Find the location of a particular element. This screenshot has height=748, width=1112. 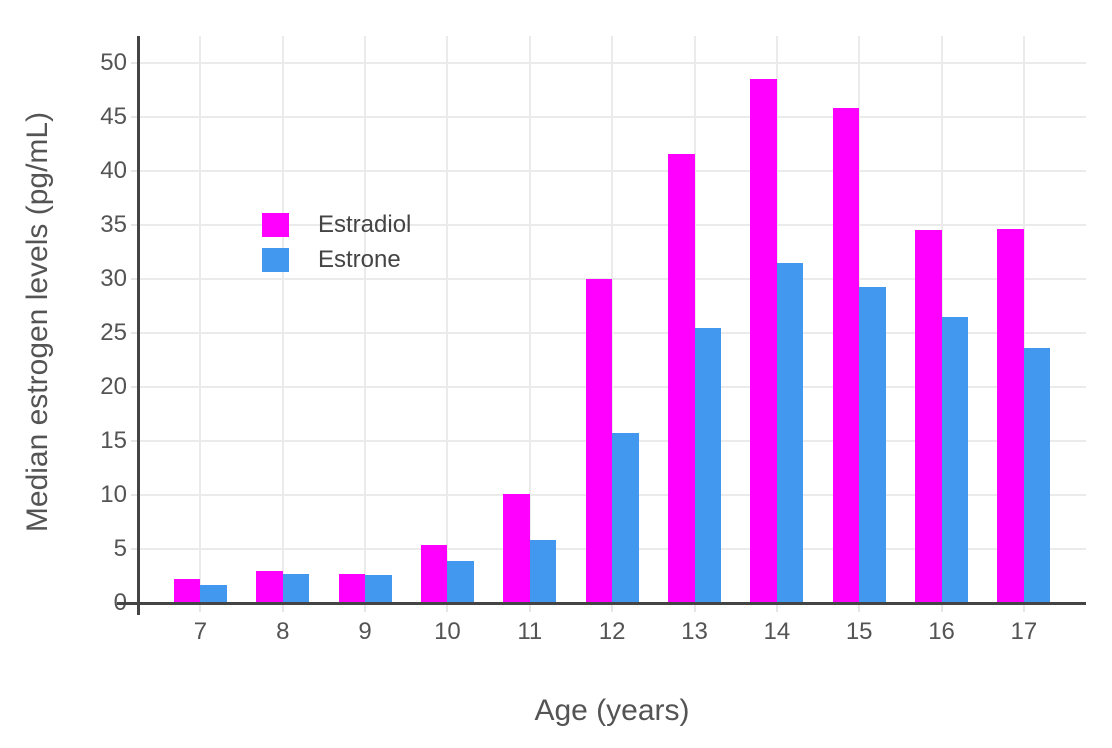

x-axis-title-wrap: Age (years) is located at coordinates (612, 711).